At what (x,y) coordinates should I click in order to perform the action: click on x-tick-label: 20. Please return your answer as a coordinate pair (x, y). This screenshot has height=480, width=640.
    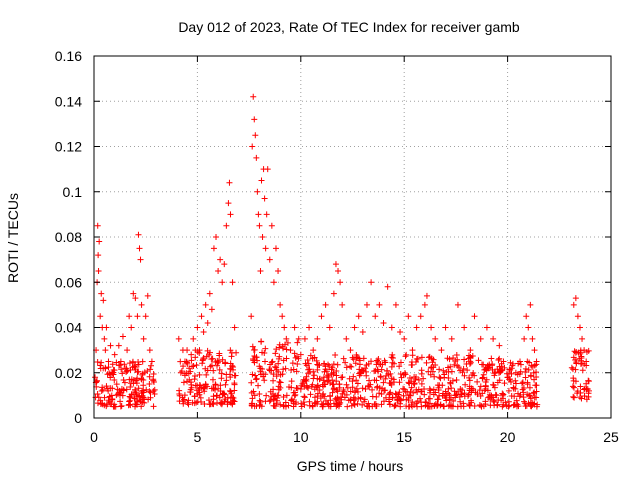
    Looking at the image, I should click on (508, 437).